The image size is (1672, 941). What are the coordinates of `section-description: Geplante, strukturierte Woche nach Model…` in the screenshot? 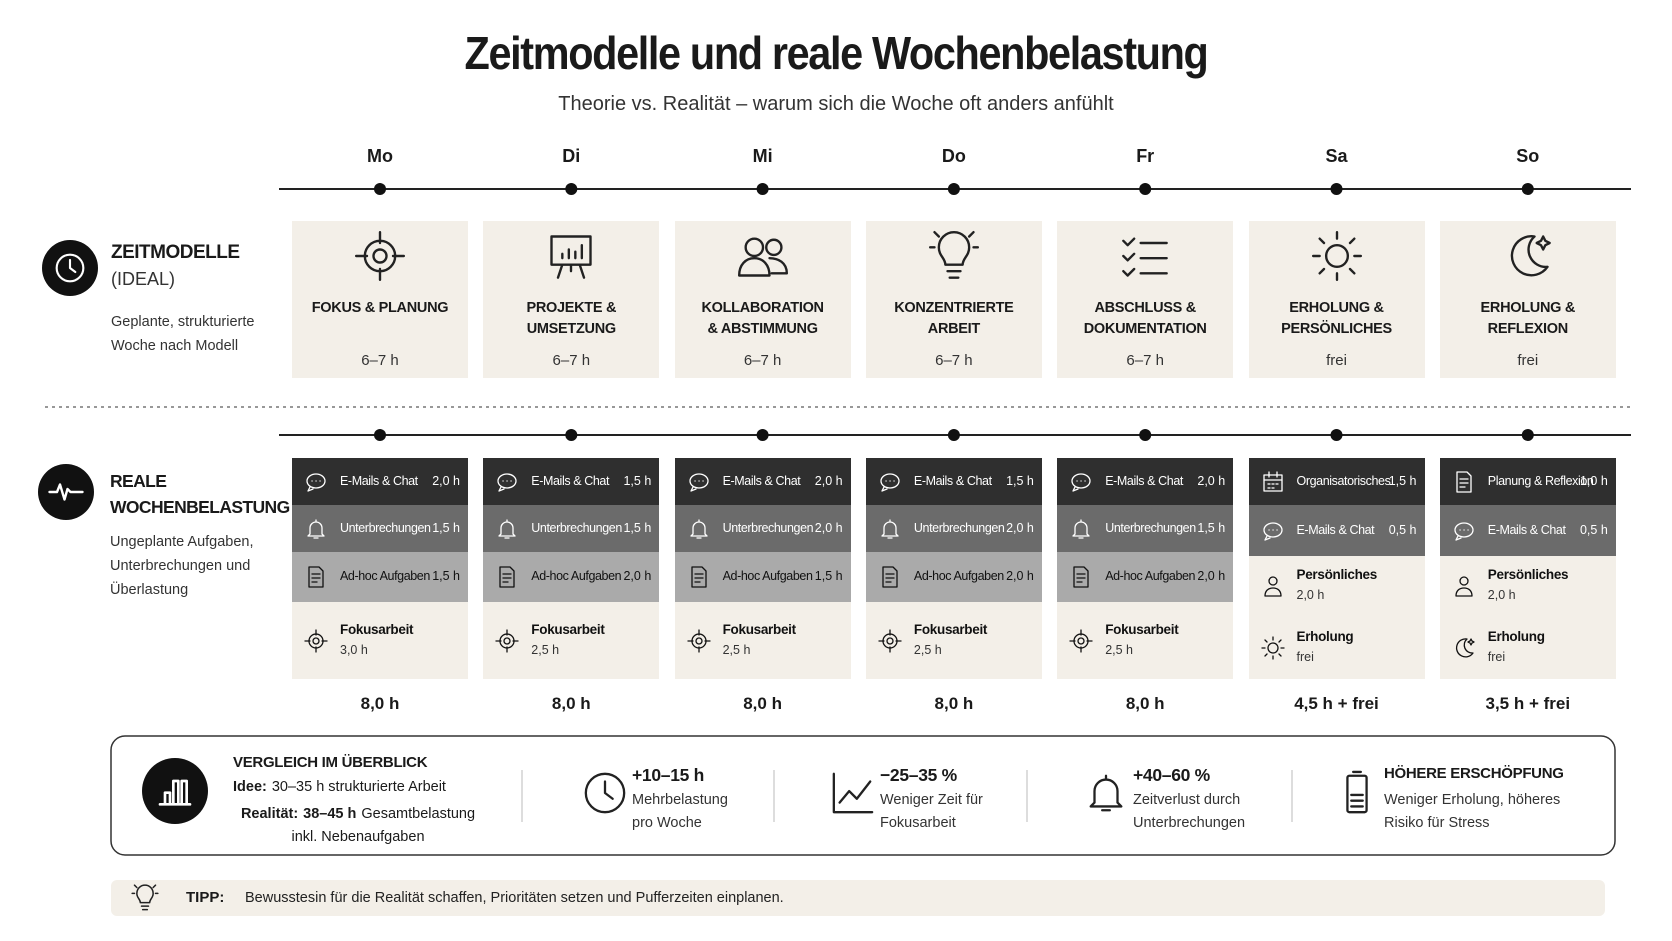 It's located at (183, 334).